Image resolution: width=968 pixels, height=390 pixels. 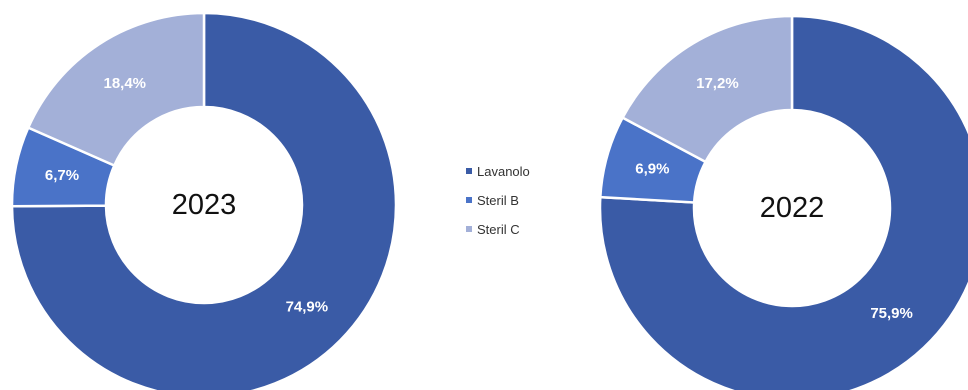 What do you see at coordinates (124, 83) in the screenshot?
I see `data-label-steril-c-2023: 18,4%` at bounding box center [124, 83].